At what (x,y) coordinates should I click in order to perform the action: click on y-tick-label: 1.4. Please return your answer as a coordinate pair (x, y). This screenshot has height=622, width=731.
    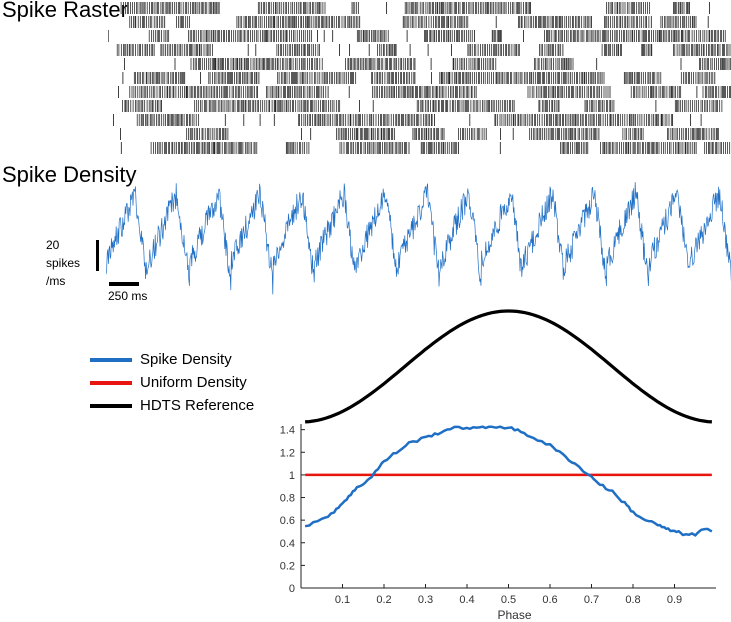
    Looking at the image, I should click on (287, 431).